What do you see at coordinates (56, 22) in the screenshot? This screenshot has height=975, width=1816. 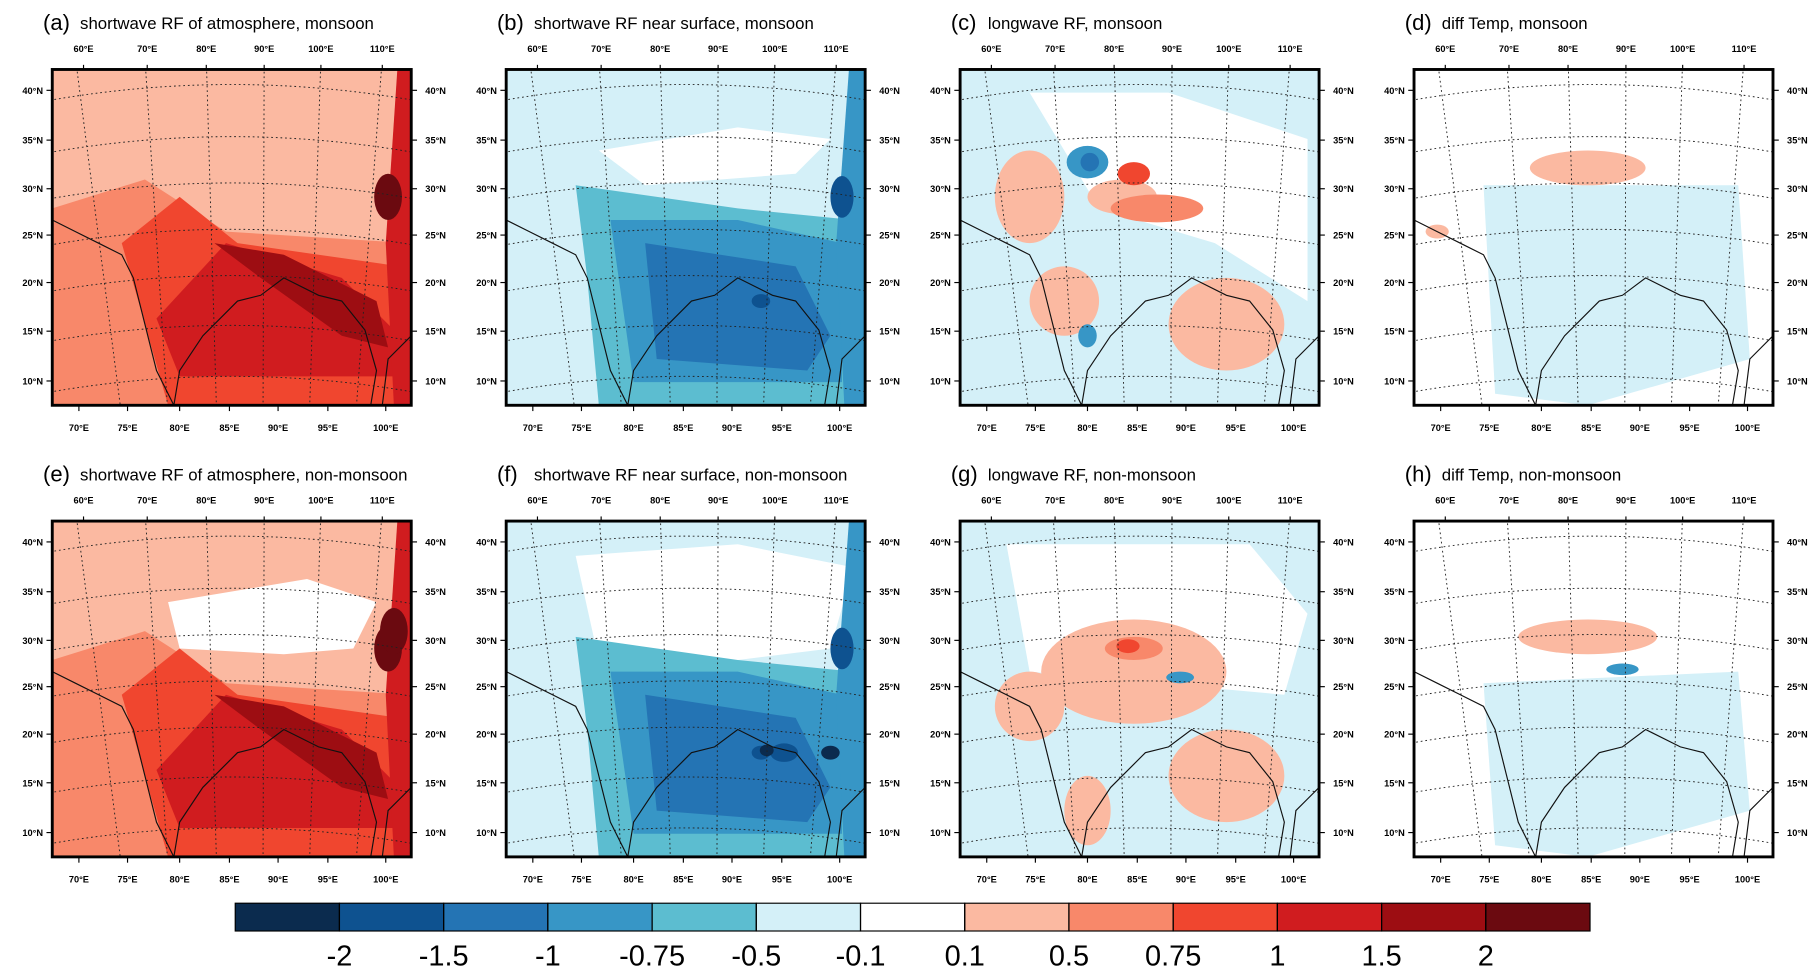 I see `panel-label: (a)` at bounding box center [56, 22].